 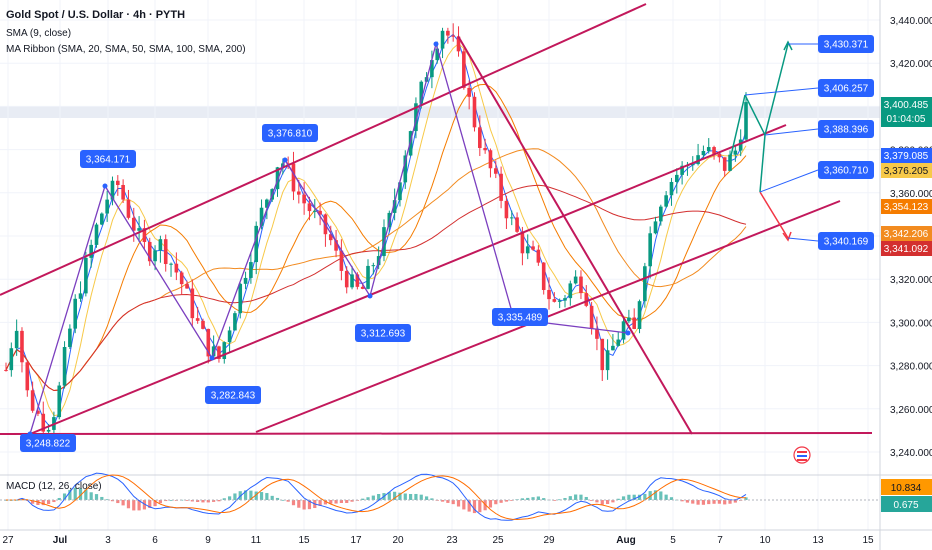 I want to click on axis-price-badge-text: 3,400.485, so click(x=906, y=105).